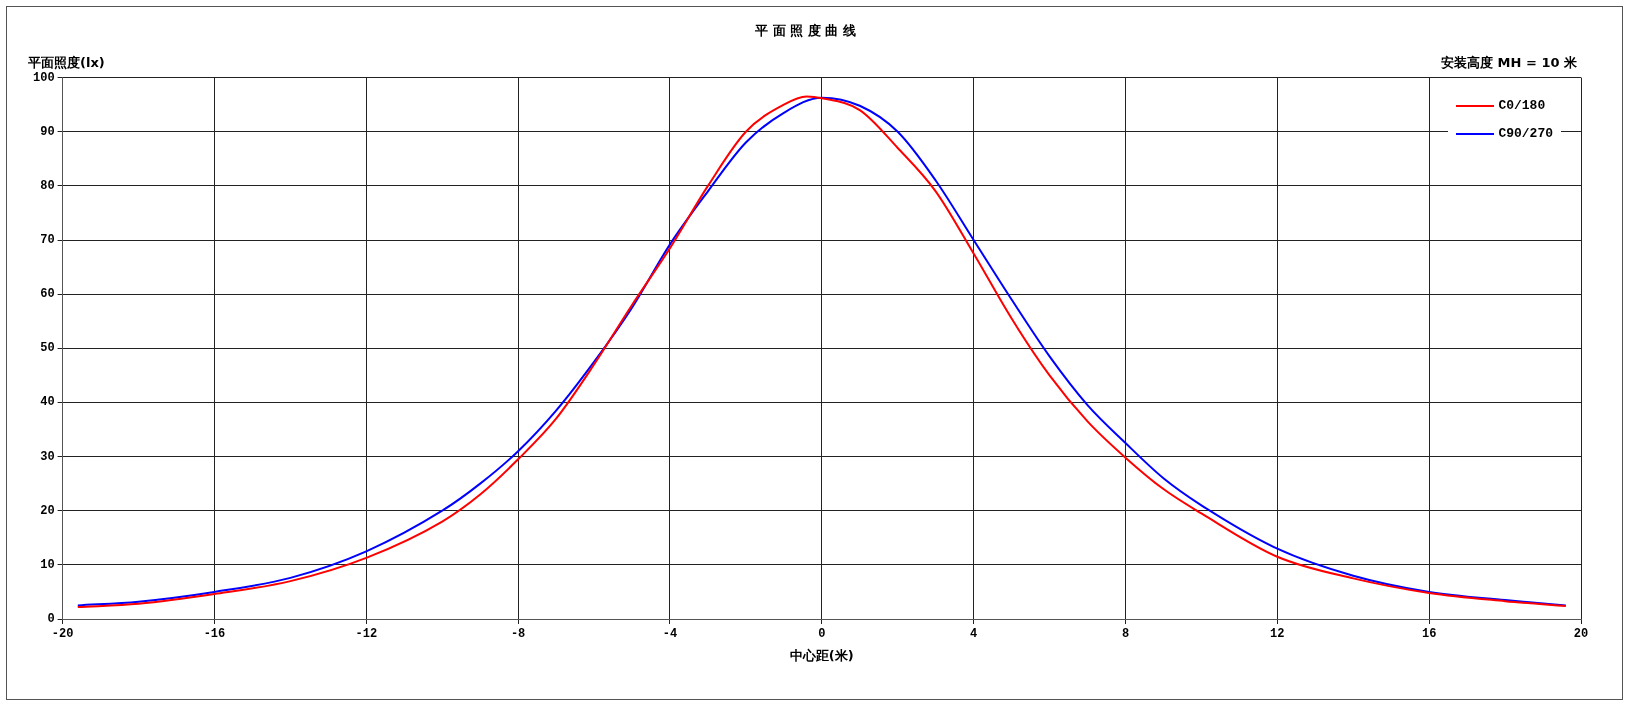 The height and width of the screenshot is (708, 1631). What do you see at coordinates (214, 634) in the screenshot?
I see `x-tick-label: -16` at bounding box center [214, 634].